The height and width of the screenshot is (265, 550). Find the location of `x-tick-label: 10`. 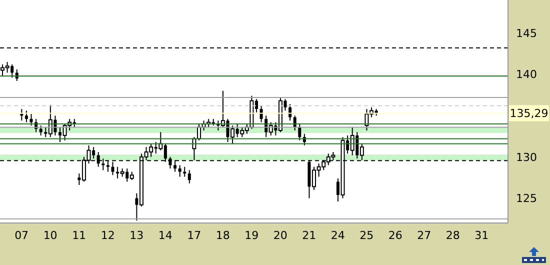

x-tick-label: 10 is located at coordinates (50, 235).